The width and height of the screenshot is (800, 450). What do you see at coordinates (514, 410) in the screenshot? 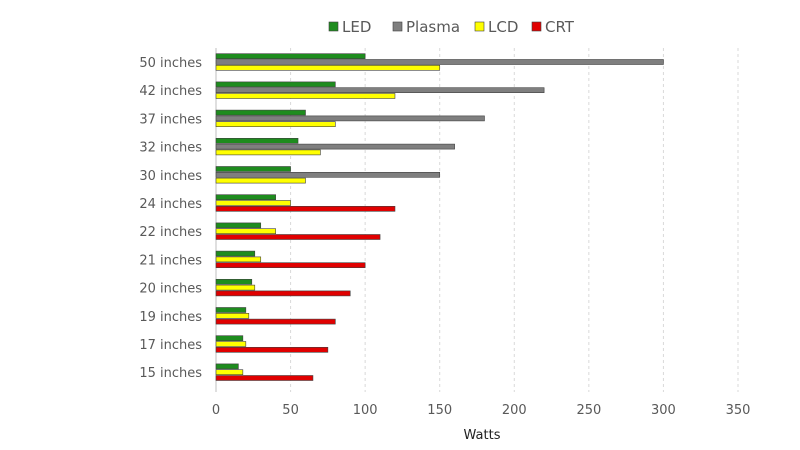
I see `x-tick-label: 200` at bounding box center [514, 410].